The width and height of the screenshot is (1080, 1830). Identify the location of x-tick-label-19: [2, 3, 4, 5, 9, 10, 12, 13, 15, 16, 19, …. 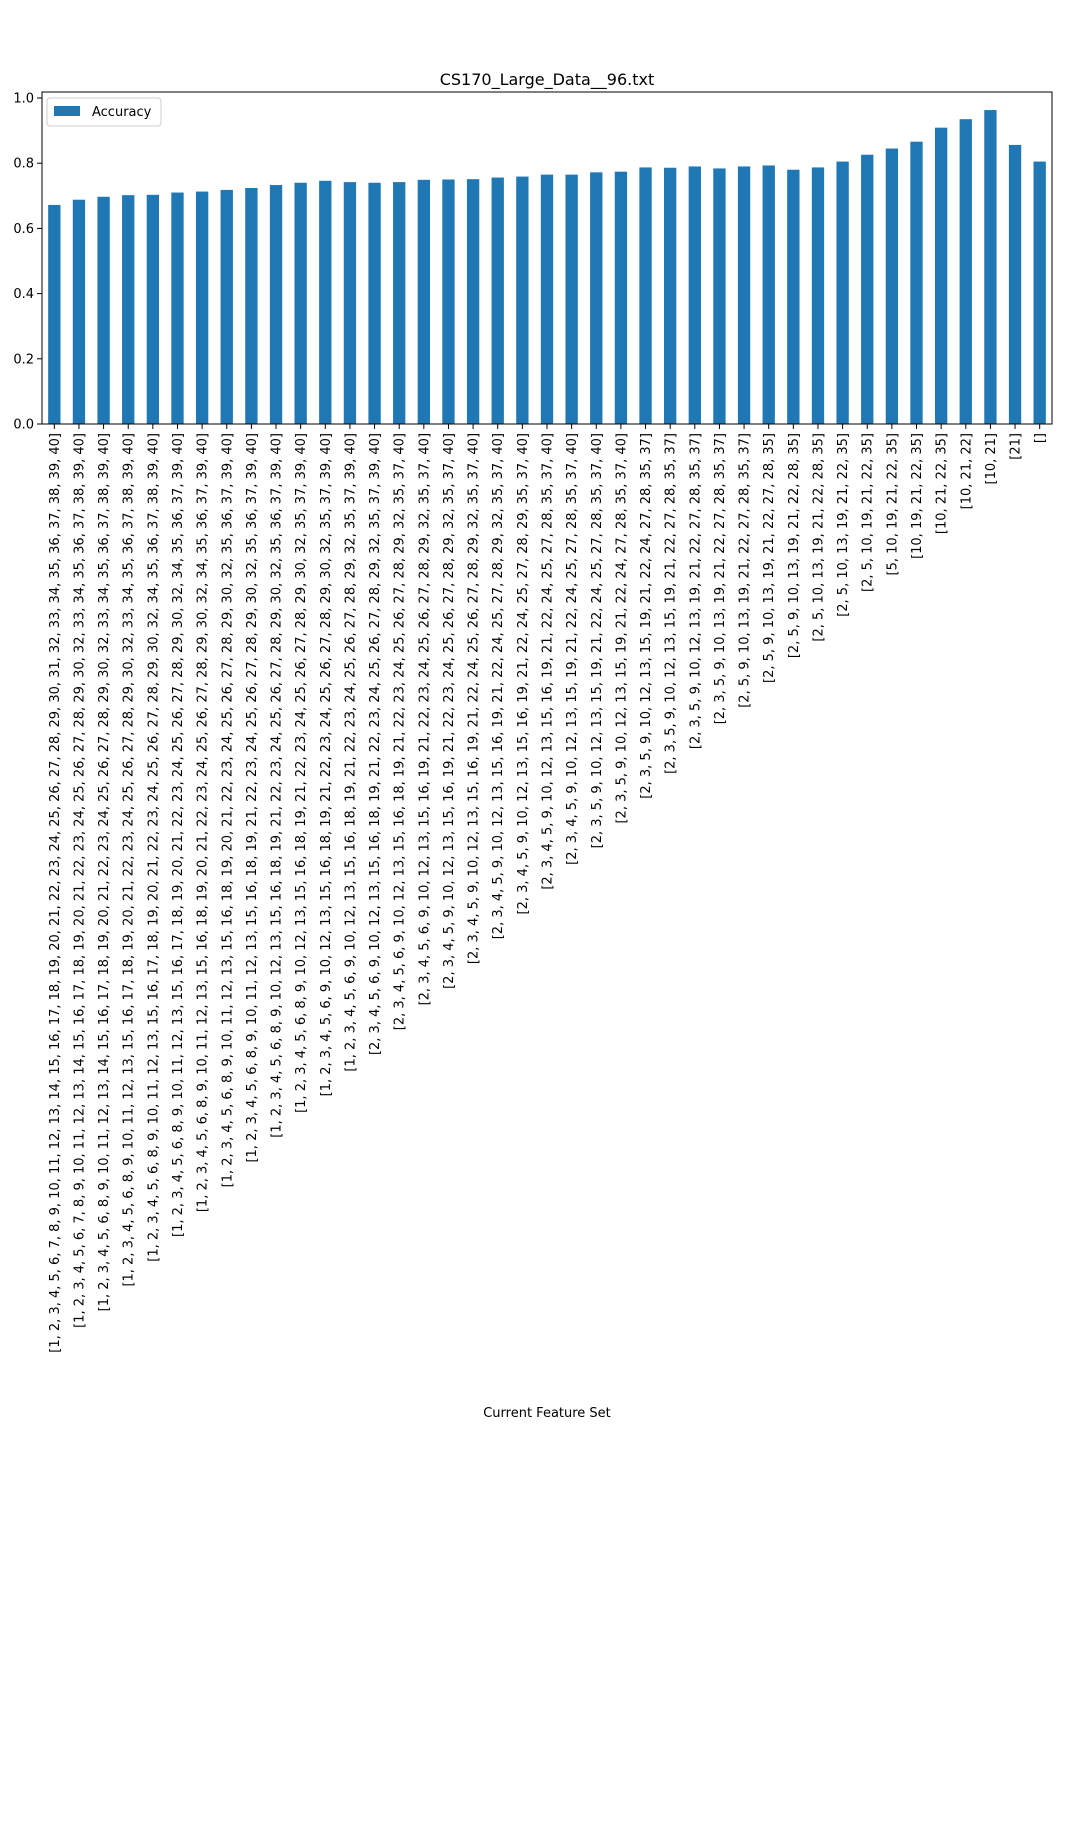
(523, 673).